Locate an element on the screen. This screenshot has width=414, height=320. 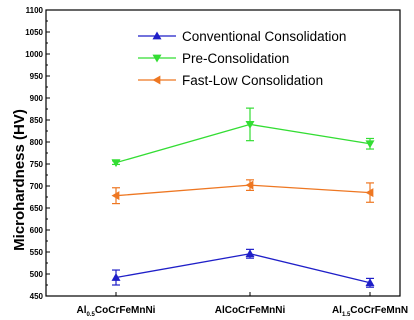
y-tick-label: 450 is located at coordinates (37, 296).